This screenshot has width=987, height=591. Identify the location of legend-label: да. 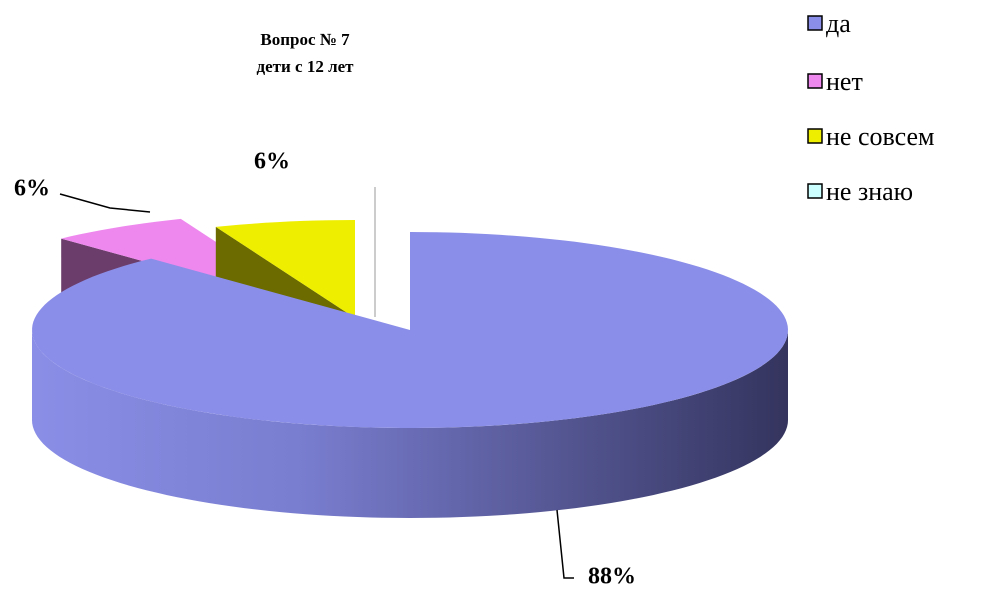
(838, 23).